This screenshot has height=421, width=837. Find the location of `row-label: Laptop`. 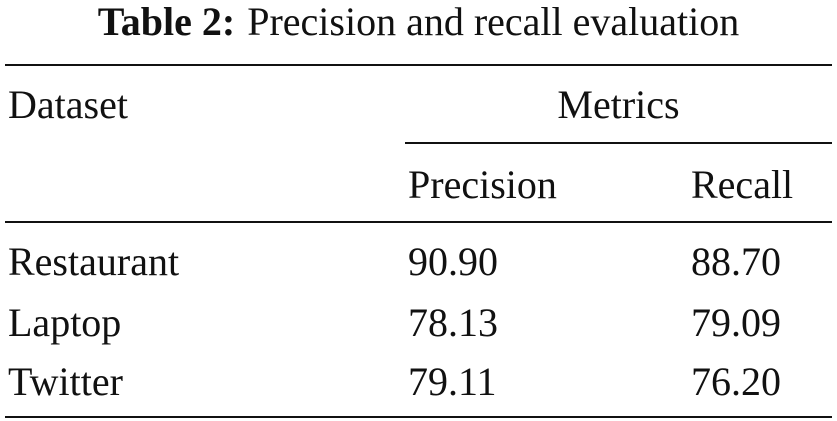

row-label: Laptop is located at coordinates (65, 322).